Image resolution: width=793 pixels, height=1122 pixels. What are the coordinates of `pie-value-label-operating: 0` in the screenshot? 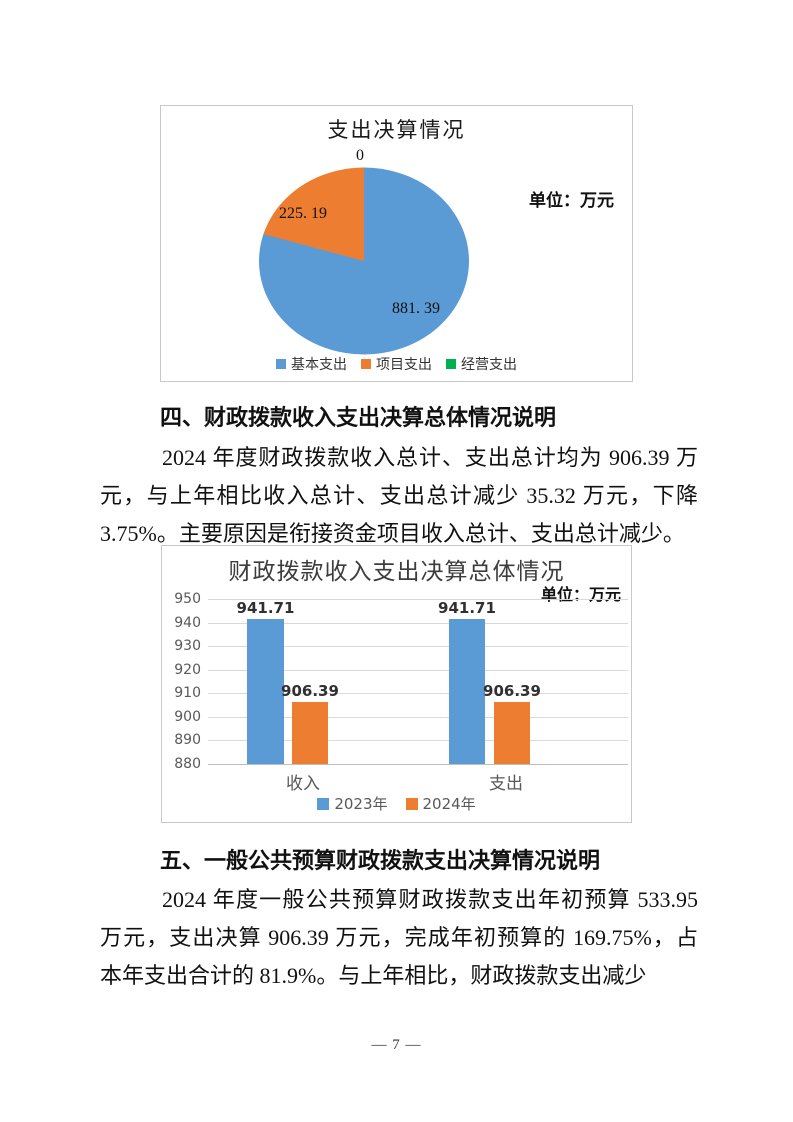 It's located at (360, 155).